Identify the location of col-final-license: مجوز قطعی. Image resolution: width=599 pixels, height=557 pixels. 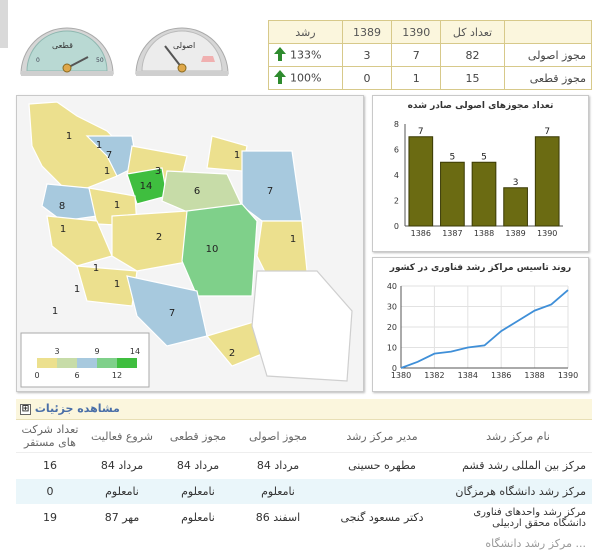
(198, 436).